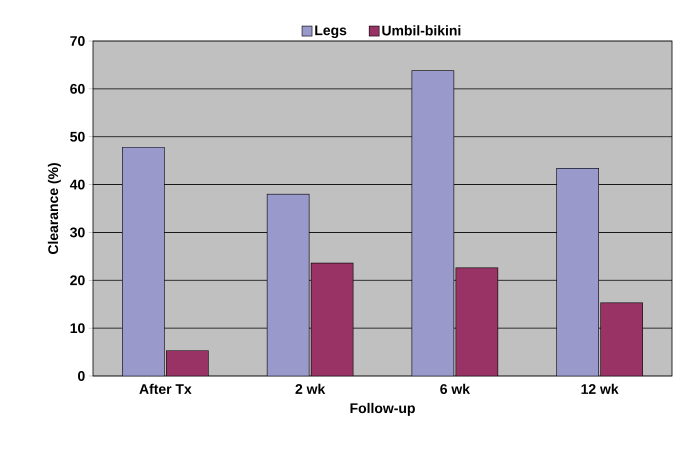 This screenshot has width=677, height=452. Describe the element at coordinates (421, 30) in the screenshot. I see `legend-label: Umbil-bikini` at that location.